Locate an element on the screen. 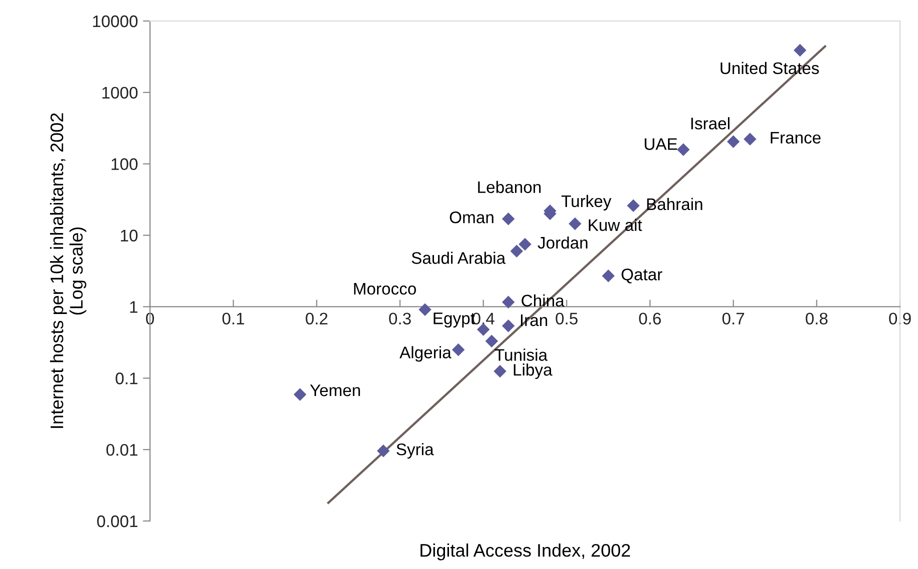 The width and height of the screenshot is (918, 569). annotation: Jordan is located at coordinates (563, 242).